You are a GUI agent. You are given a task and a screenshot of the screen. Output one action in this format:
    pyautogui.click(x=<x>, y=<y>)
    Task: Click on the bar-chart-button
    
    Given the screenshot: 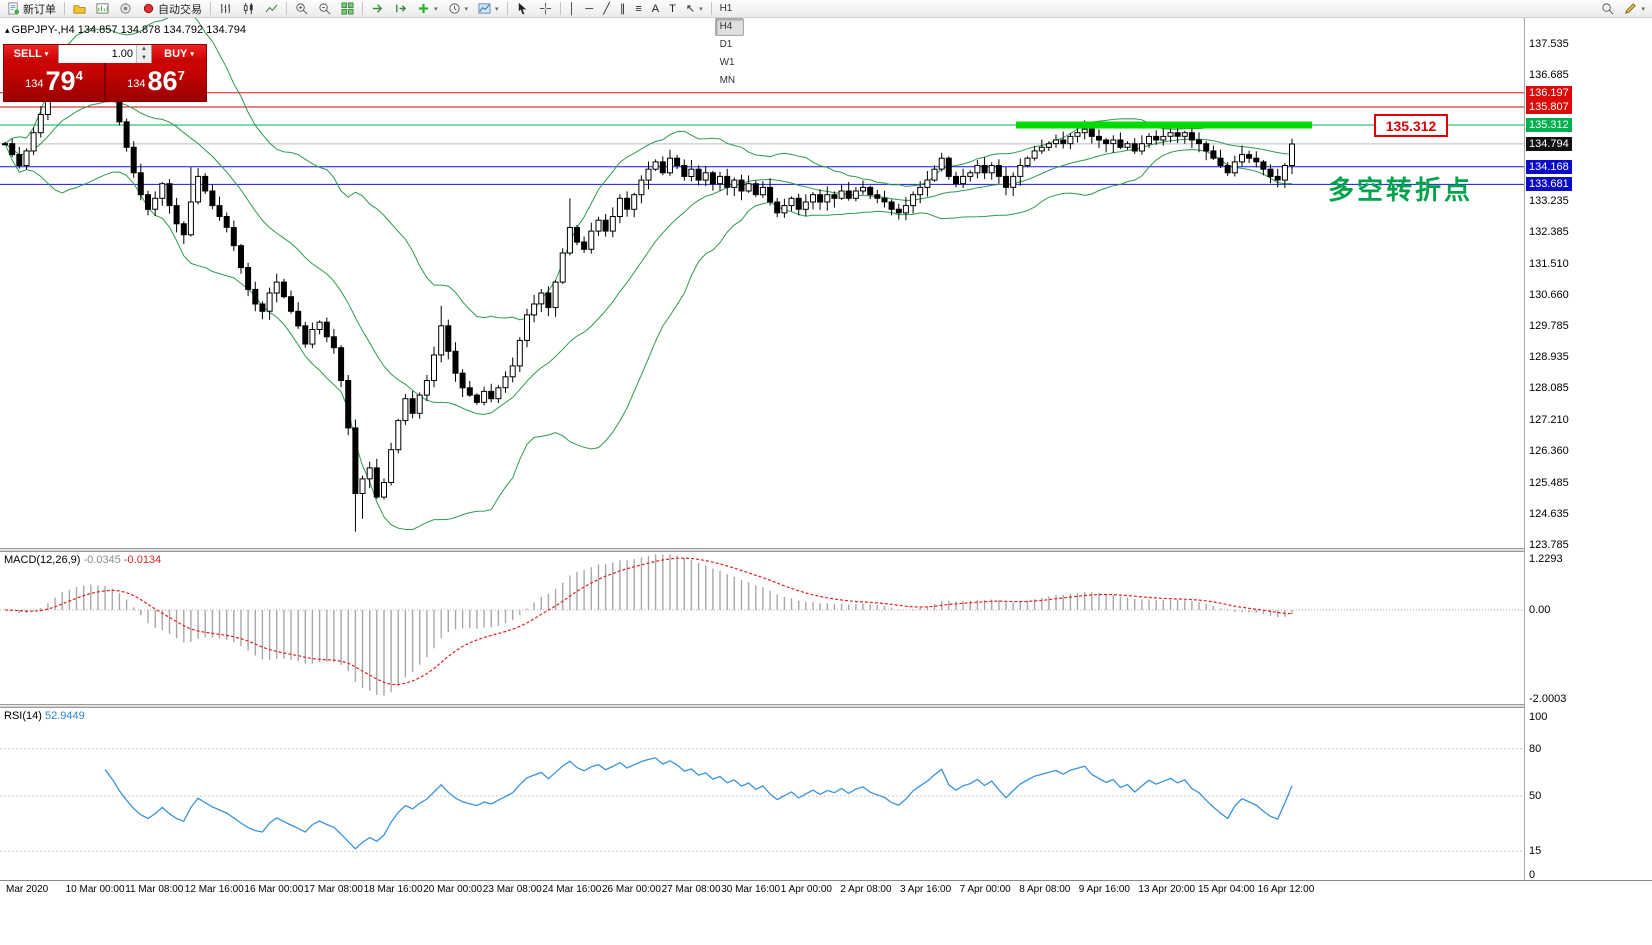 What is the action you would take?
    pyautogui.click(x=225, y=9)
    